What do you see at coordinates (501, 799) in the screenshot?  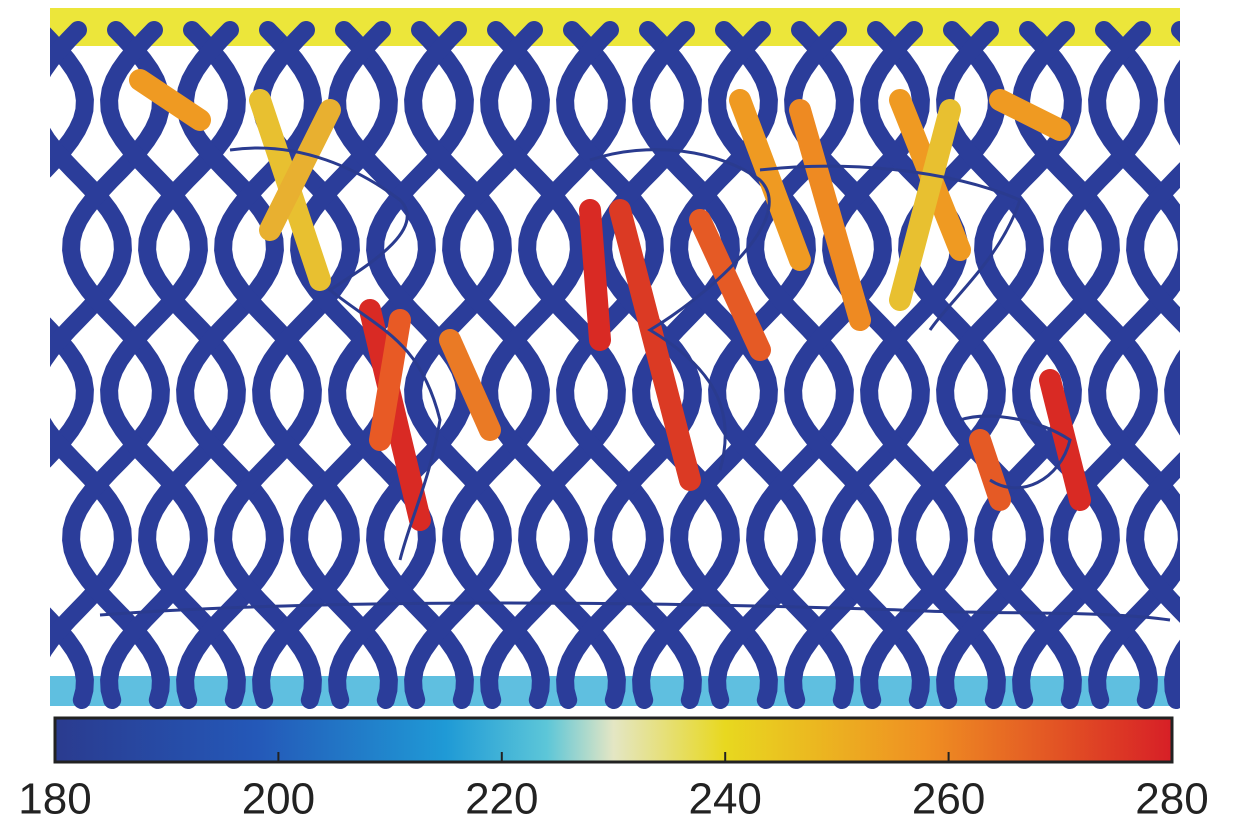 I see `colorbar-tick-label: 220` at bounding box center [501, 799].